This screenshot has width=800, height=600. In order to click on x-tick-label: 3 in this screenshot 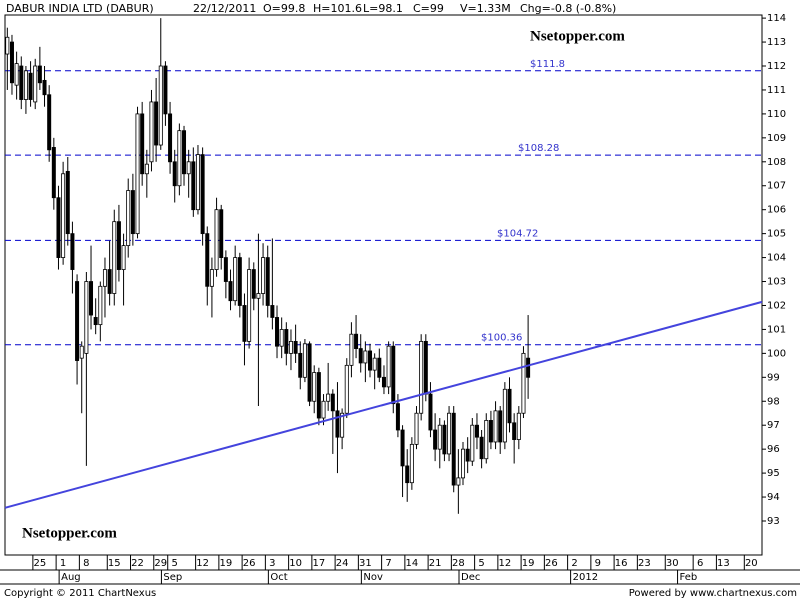, I will do `click(272, 563)`.